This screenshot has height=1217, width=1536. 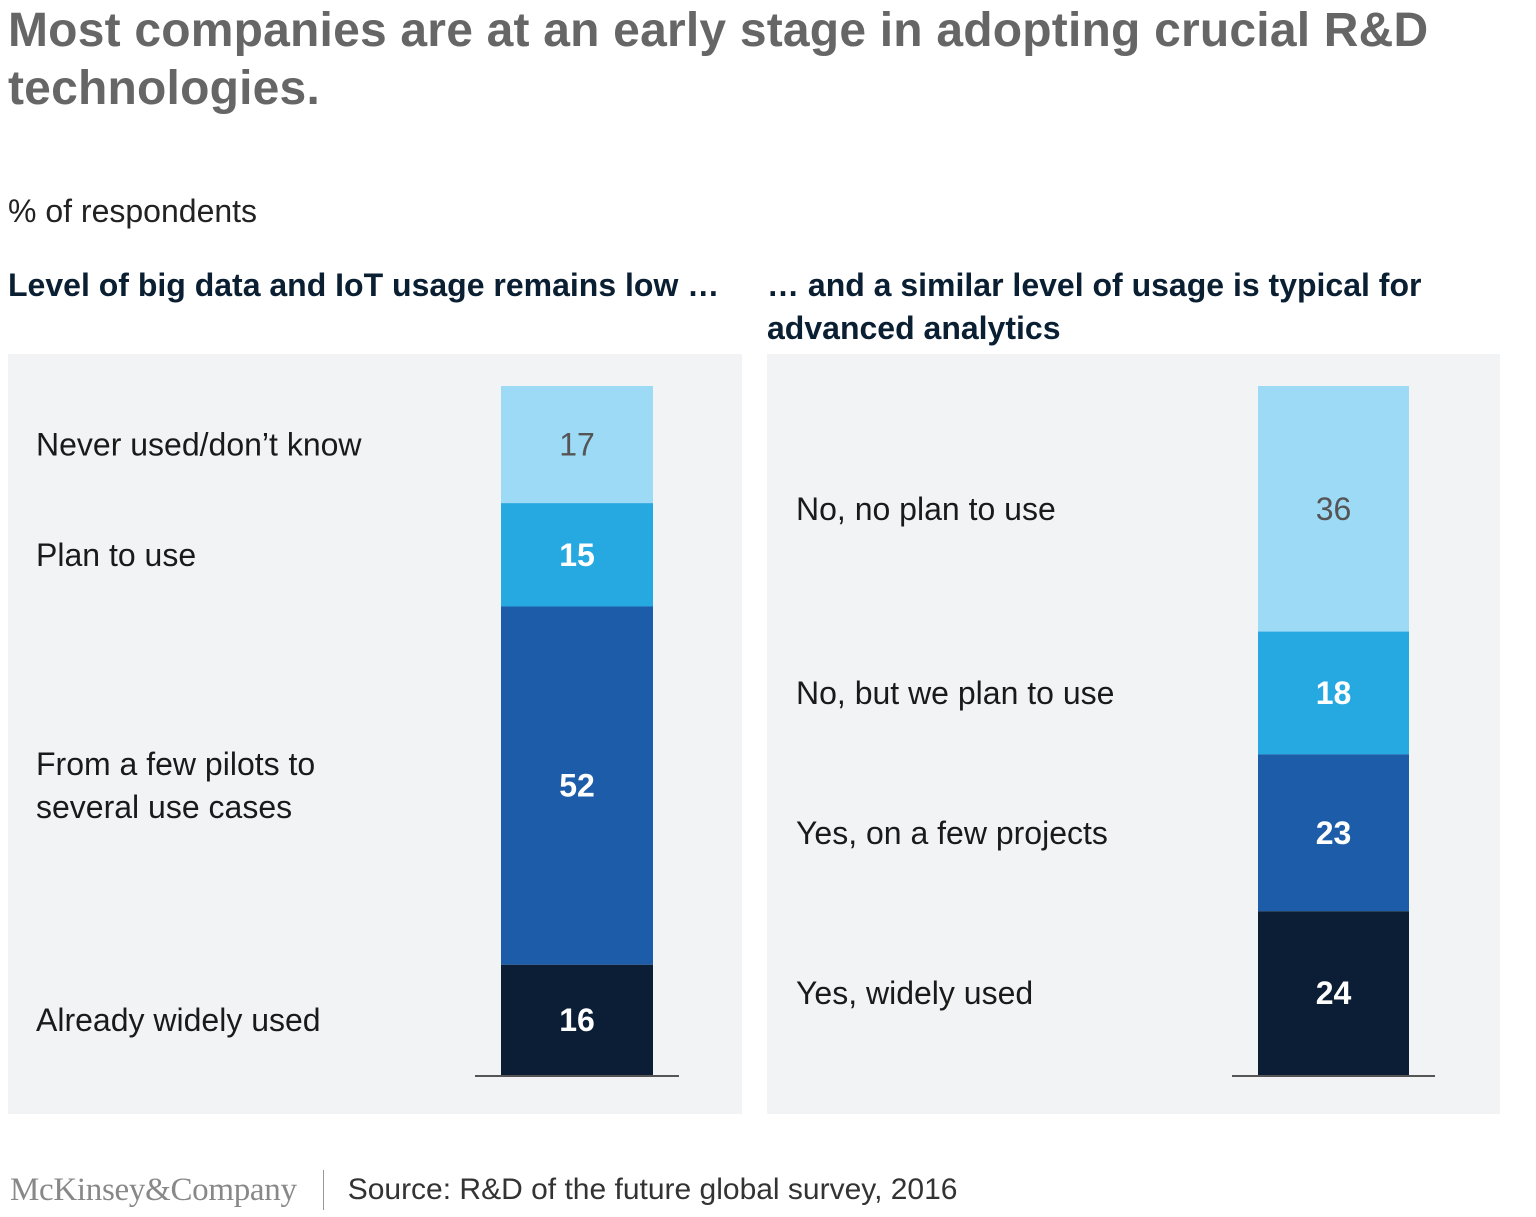 I want to click on segment-category-label: No, no plan to use, so click(x=926, y=509).